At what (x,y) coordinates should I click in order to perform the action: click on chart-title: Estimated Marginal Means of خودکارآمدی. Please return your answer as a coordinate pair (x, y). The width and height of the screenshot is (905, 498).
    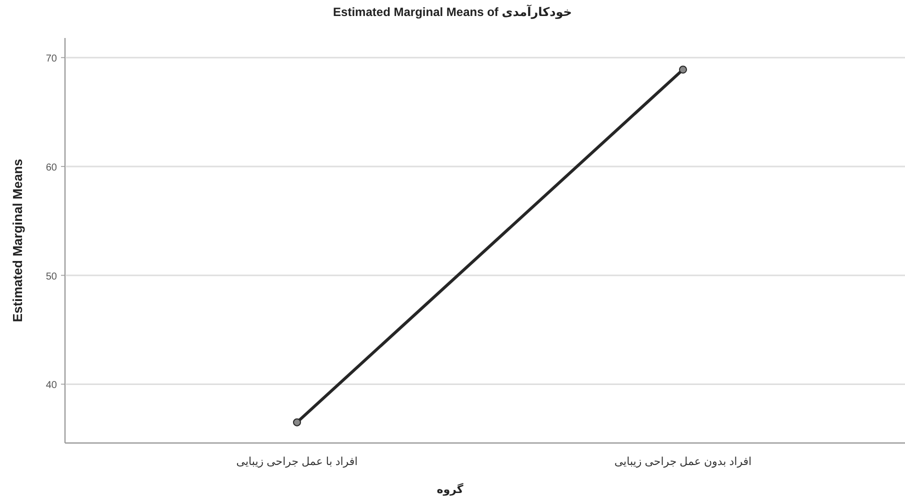
    Looking at the image, I should click on (452, 11).